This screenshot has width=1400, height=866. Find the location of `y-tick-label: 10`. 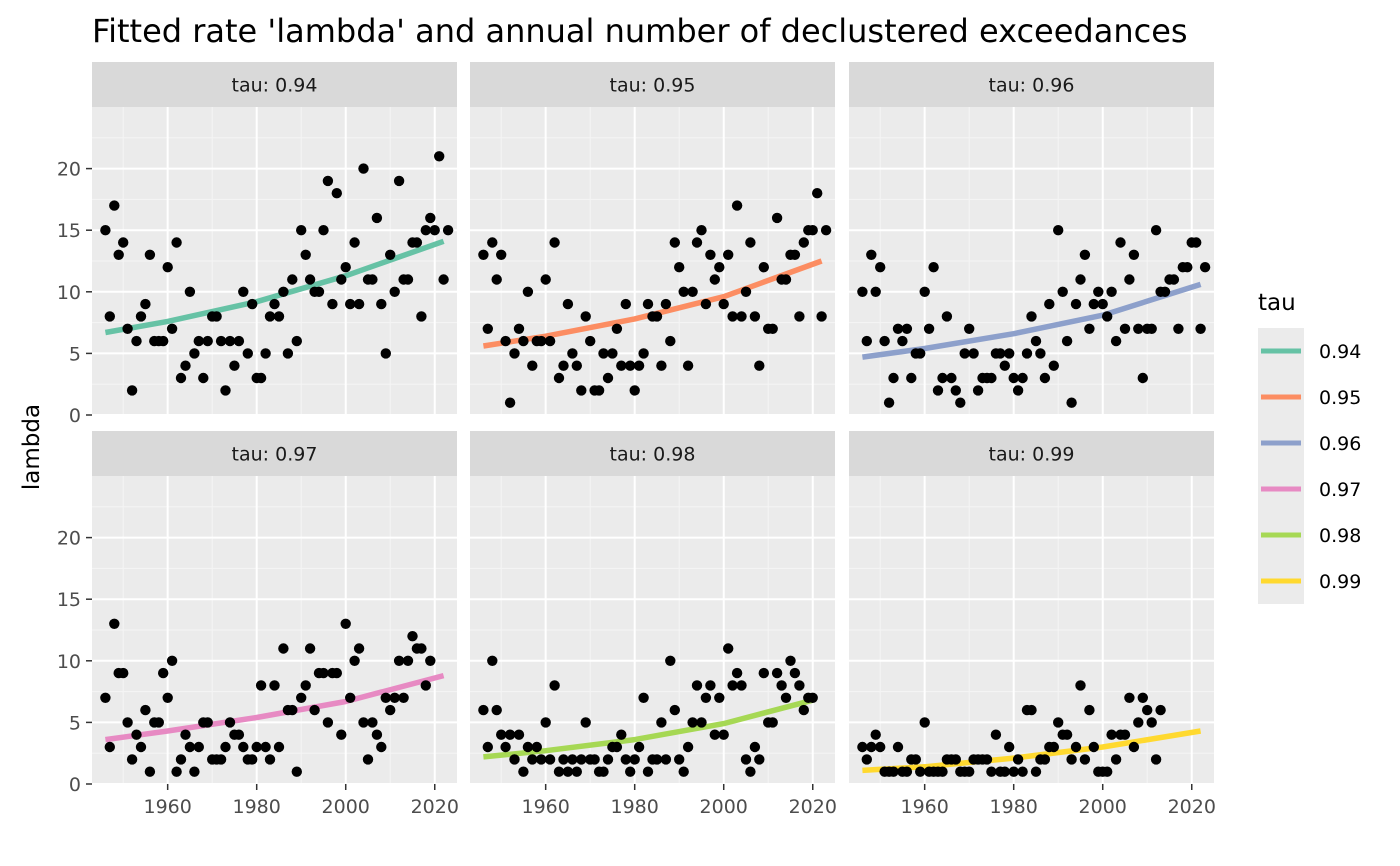

y-tick-label: 10 is located at coordinates (69, 293).